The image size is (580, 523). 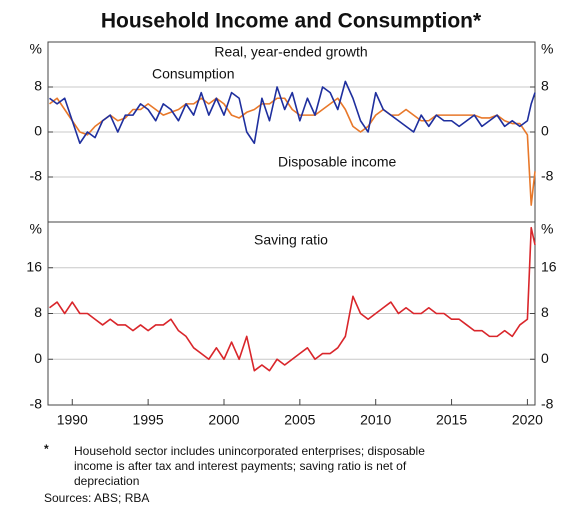 What do you see at coordinates (299, 420) in the screenshot?
I see `x-tick-label: 2005` at bounding box center [299, 420].